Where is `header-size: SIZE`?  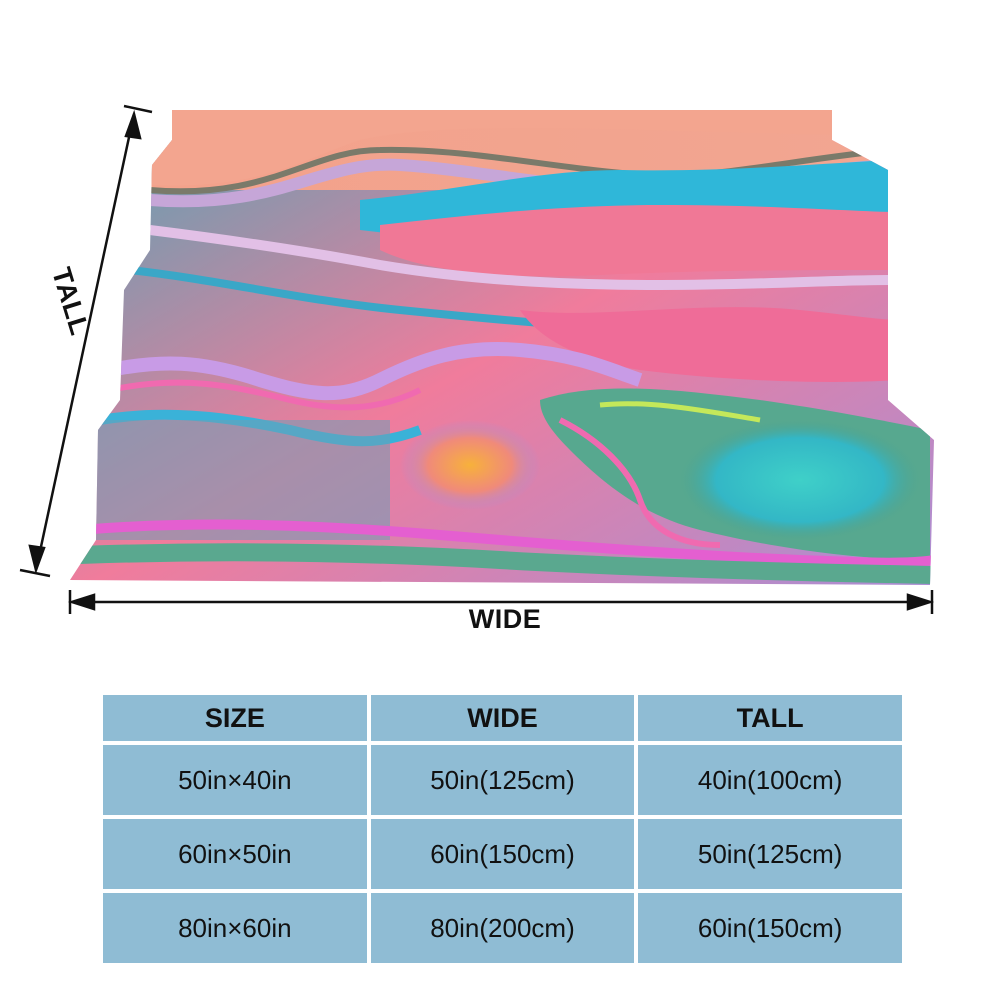
header-size: SIZE is located at coordinates (235, 718).